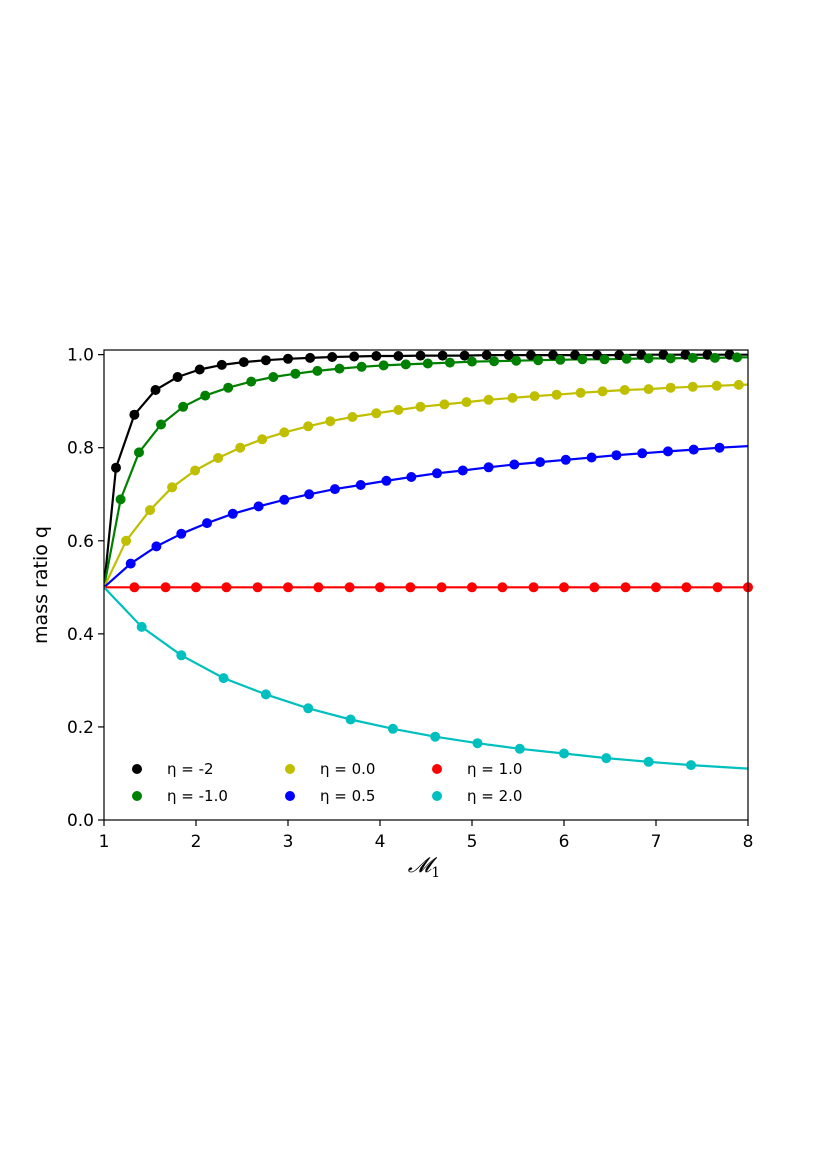 This screenshot has width=831, height=1175. I want to click on legend-label: η = -1.0, so click(197, 796).